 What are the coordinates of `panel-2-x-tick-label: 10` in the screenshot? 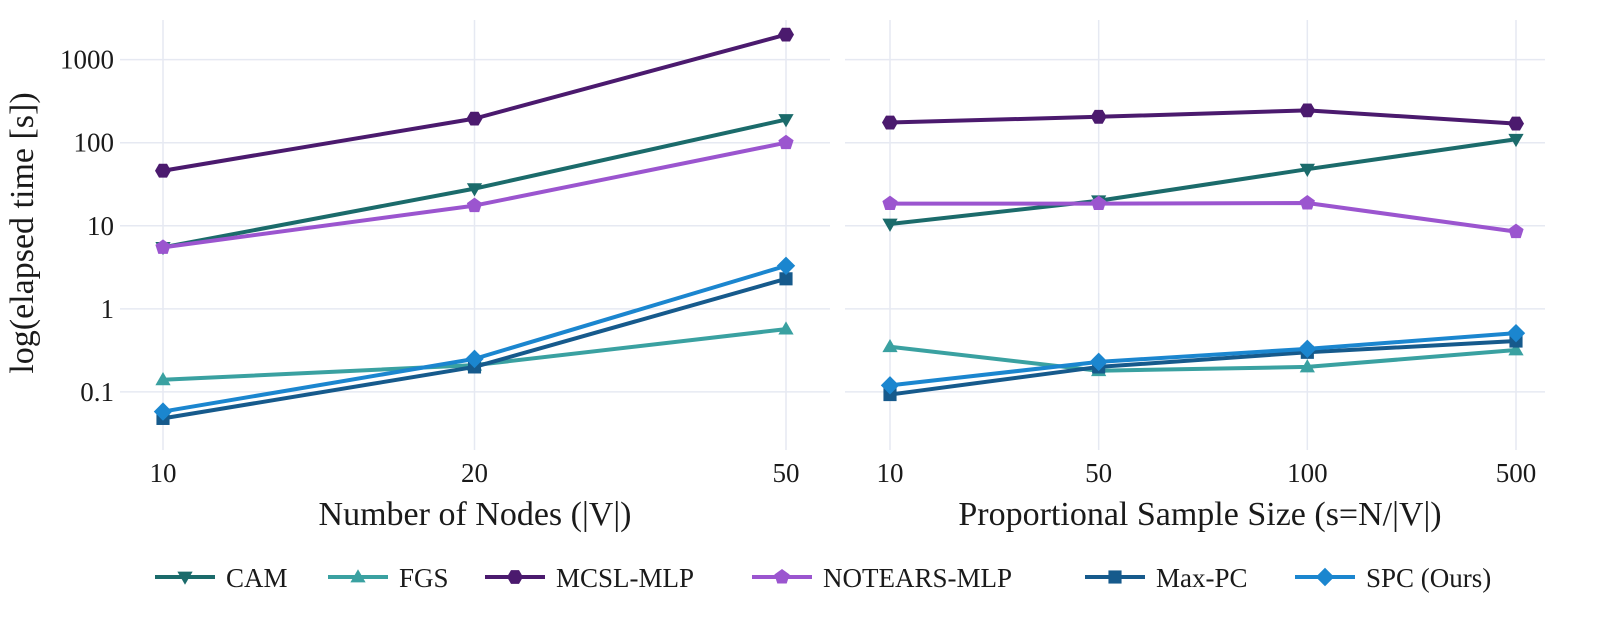 It's located at (890, 473).